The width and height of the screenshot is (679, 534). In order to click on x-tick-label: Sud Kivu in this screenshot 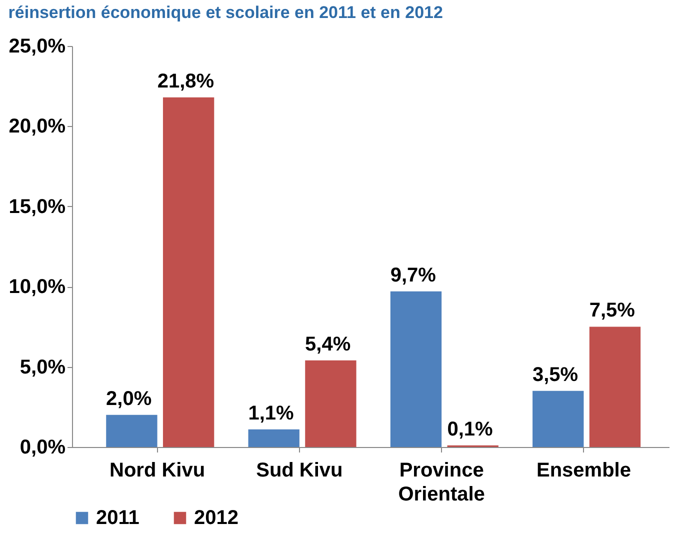, I will do `click(299, 471)`.